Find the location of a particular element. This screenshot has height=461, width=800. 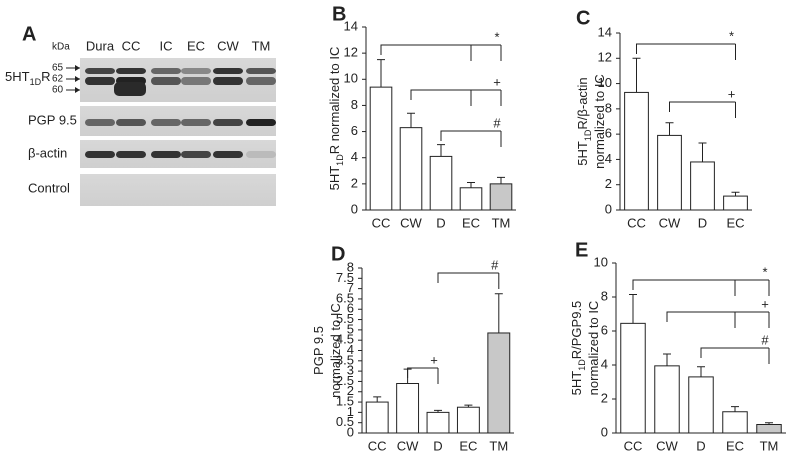

row-label: PGP 9.5 is located at coordinates (52, 119).